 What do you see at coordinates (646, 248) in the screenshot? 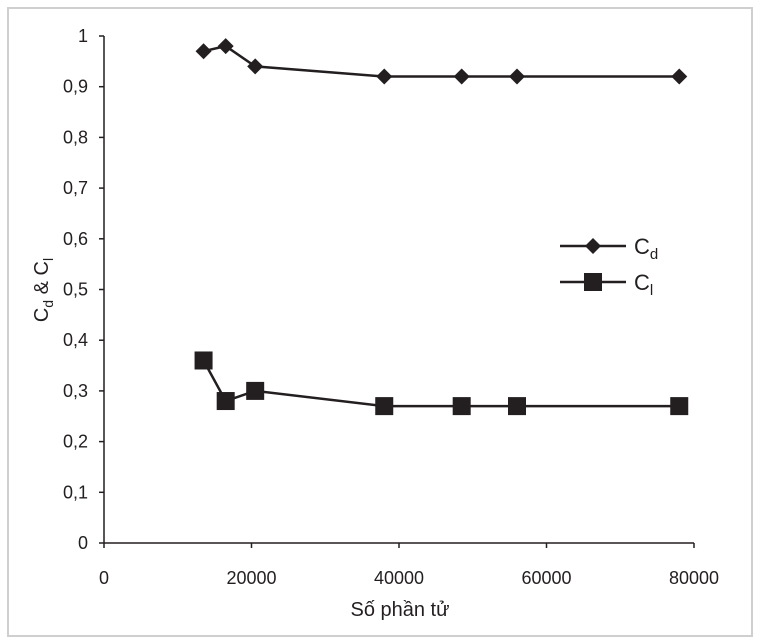
I see `legend-label-cd: Cd` at bounding box center [646, 248].